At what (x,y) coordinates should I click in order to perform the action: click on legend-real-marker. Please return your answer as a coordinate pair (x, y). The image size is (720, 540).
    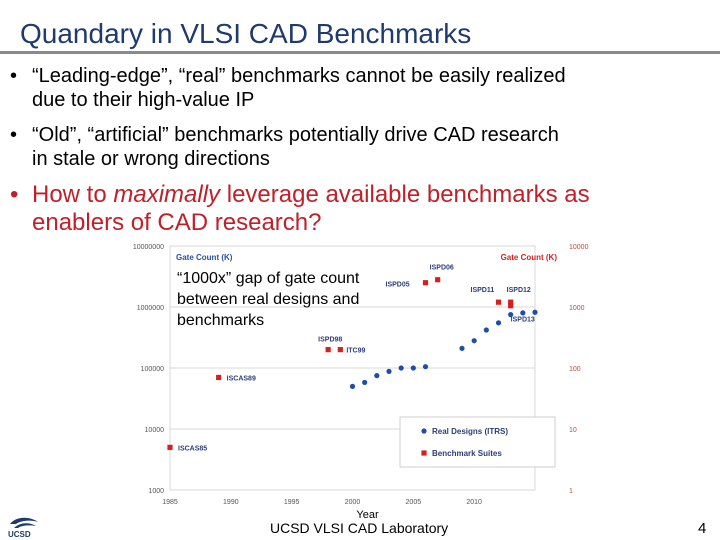
    Looking at the image, I should click on (424, 431).